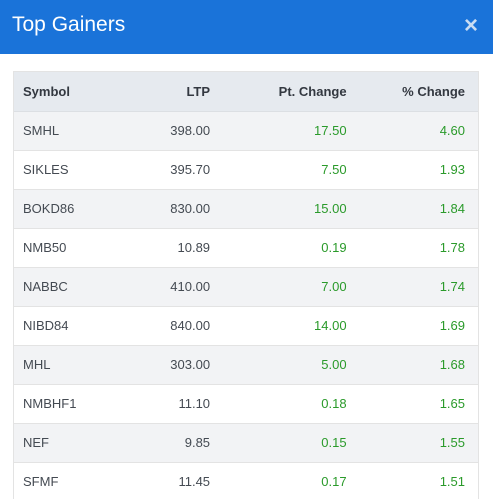 This screenshot has width=493, height=499. Describe the element at coordinates (452, 208) in the screenshot. I see `cell-pct-change: 1.84` at that location.